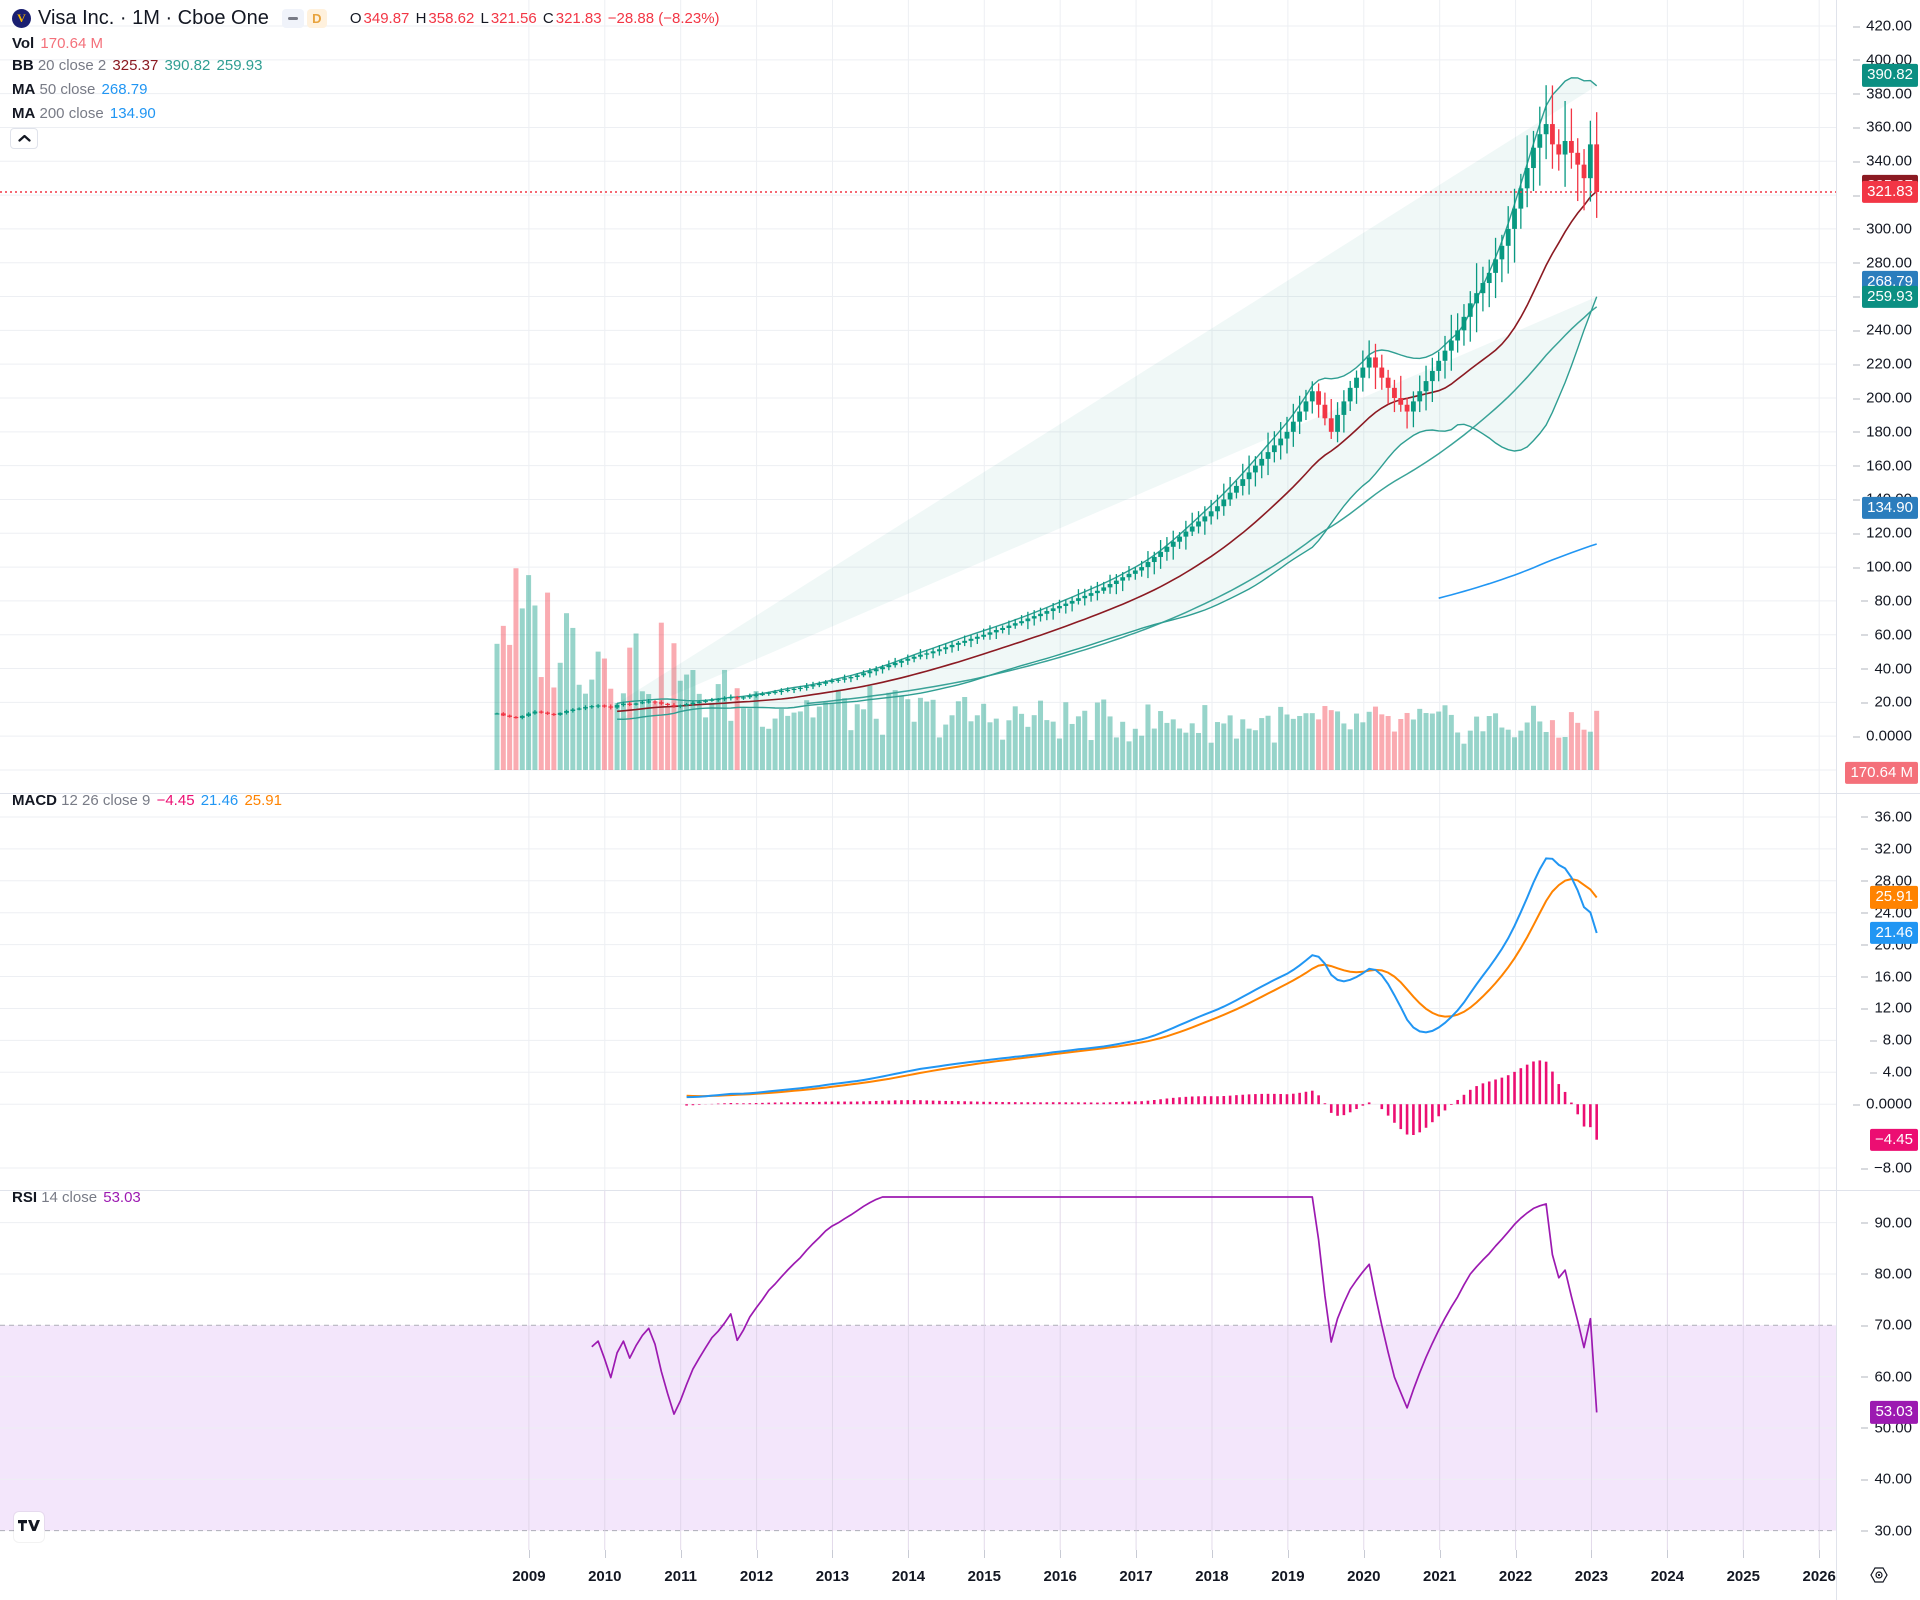 The image size is (1920, 1600). I want to click on price-axis-tick: 200.00, so click(1882, 398).